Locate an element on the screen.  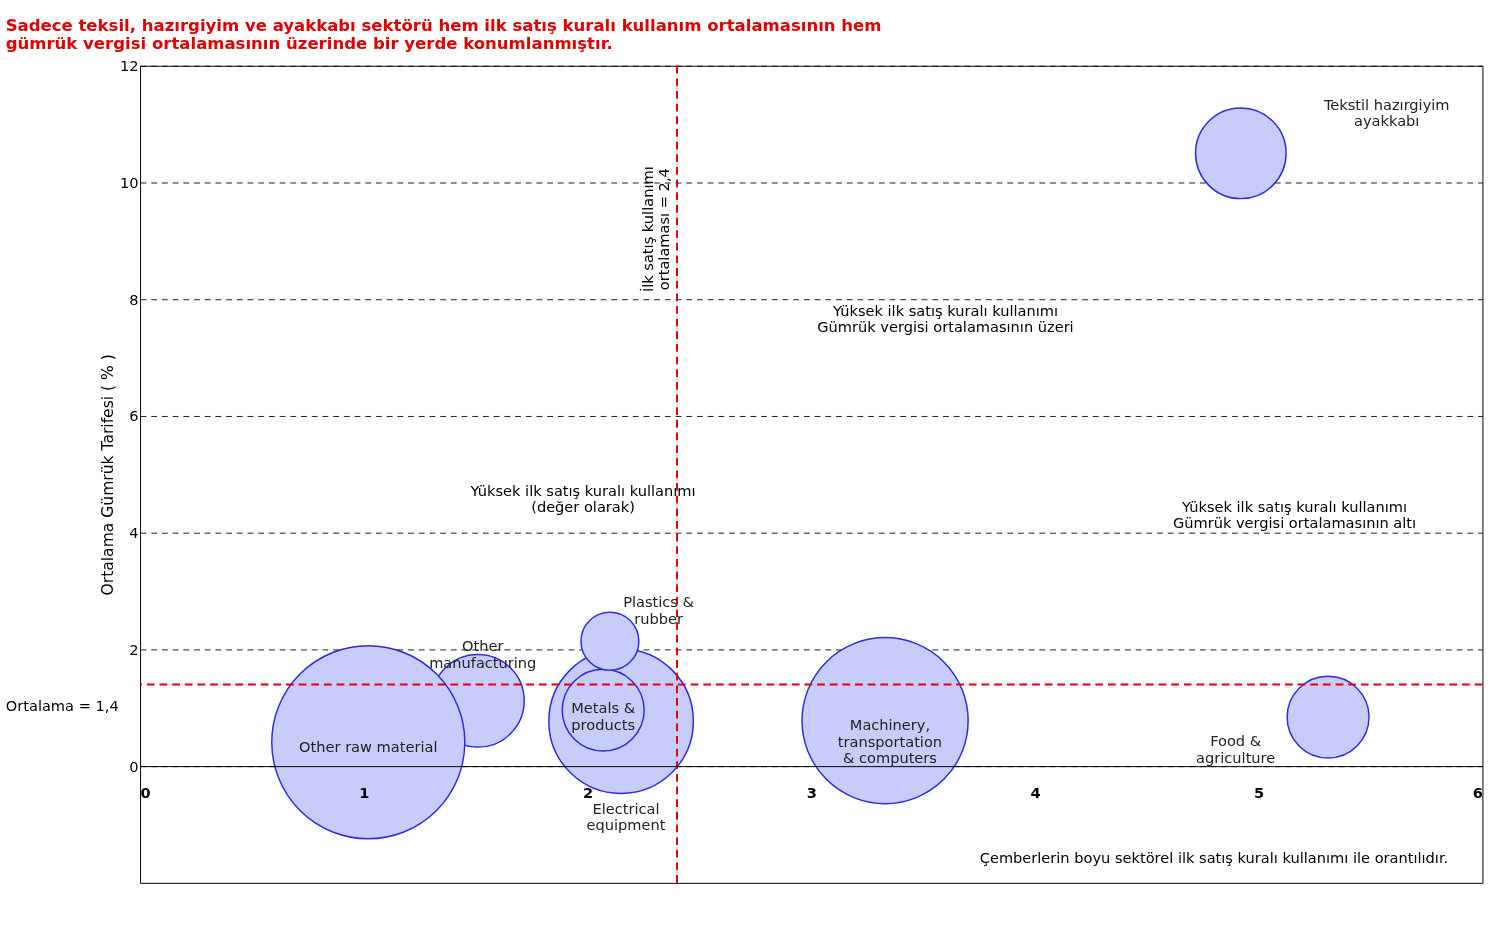
annotation: Çemberlerin boyu sektörel ilk satış kuralı kullanımı ile orantılıdır. is located at coordinates (1214, 858).